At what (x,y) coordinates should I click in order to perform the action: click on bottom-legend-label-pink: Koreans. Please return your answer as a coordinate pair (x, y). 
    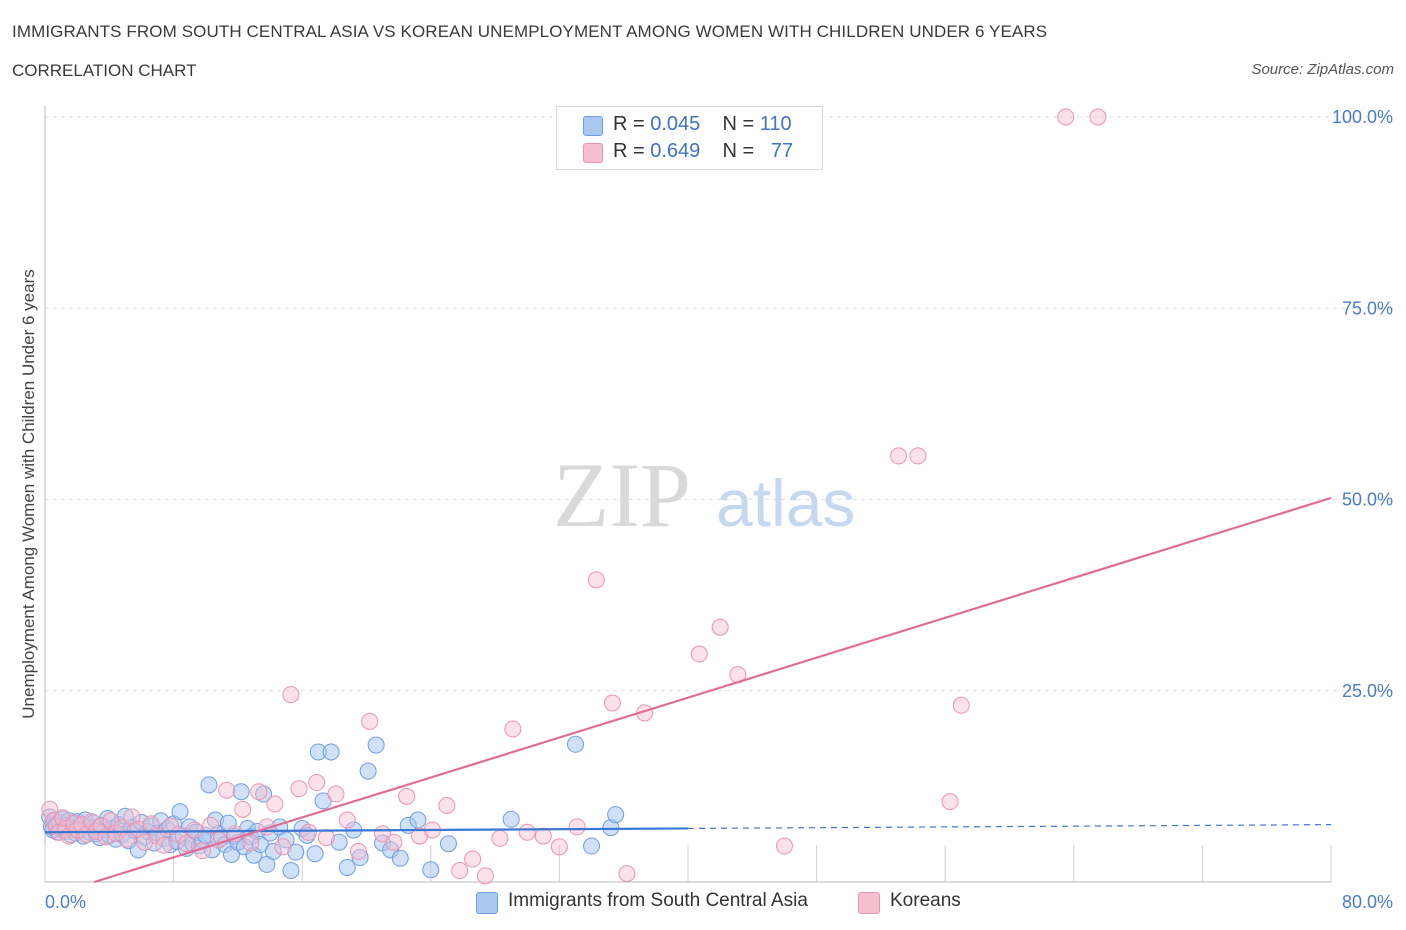
    Looking at the image, I should click on (925, 900).